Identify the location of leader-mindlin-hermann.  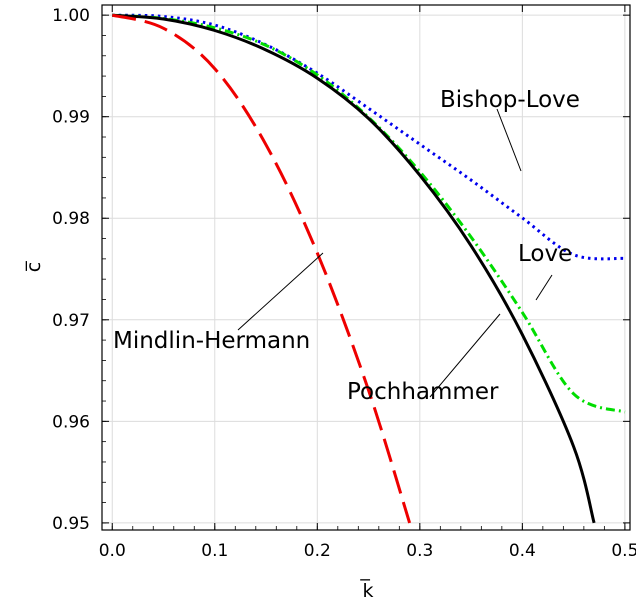
(280, 291).